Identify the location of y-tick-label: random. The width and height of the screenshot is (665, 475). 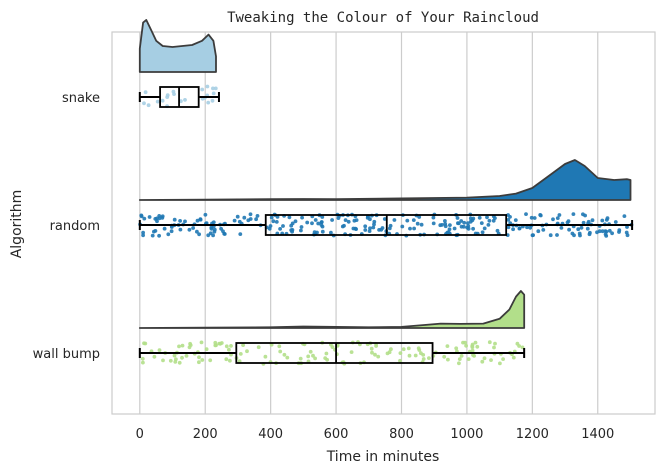
(75, 226).